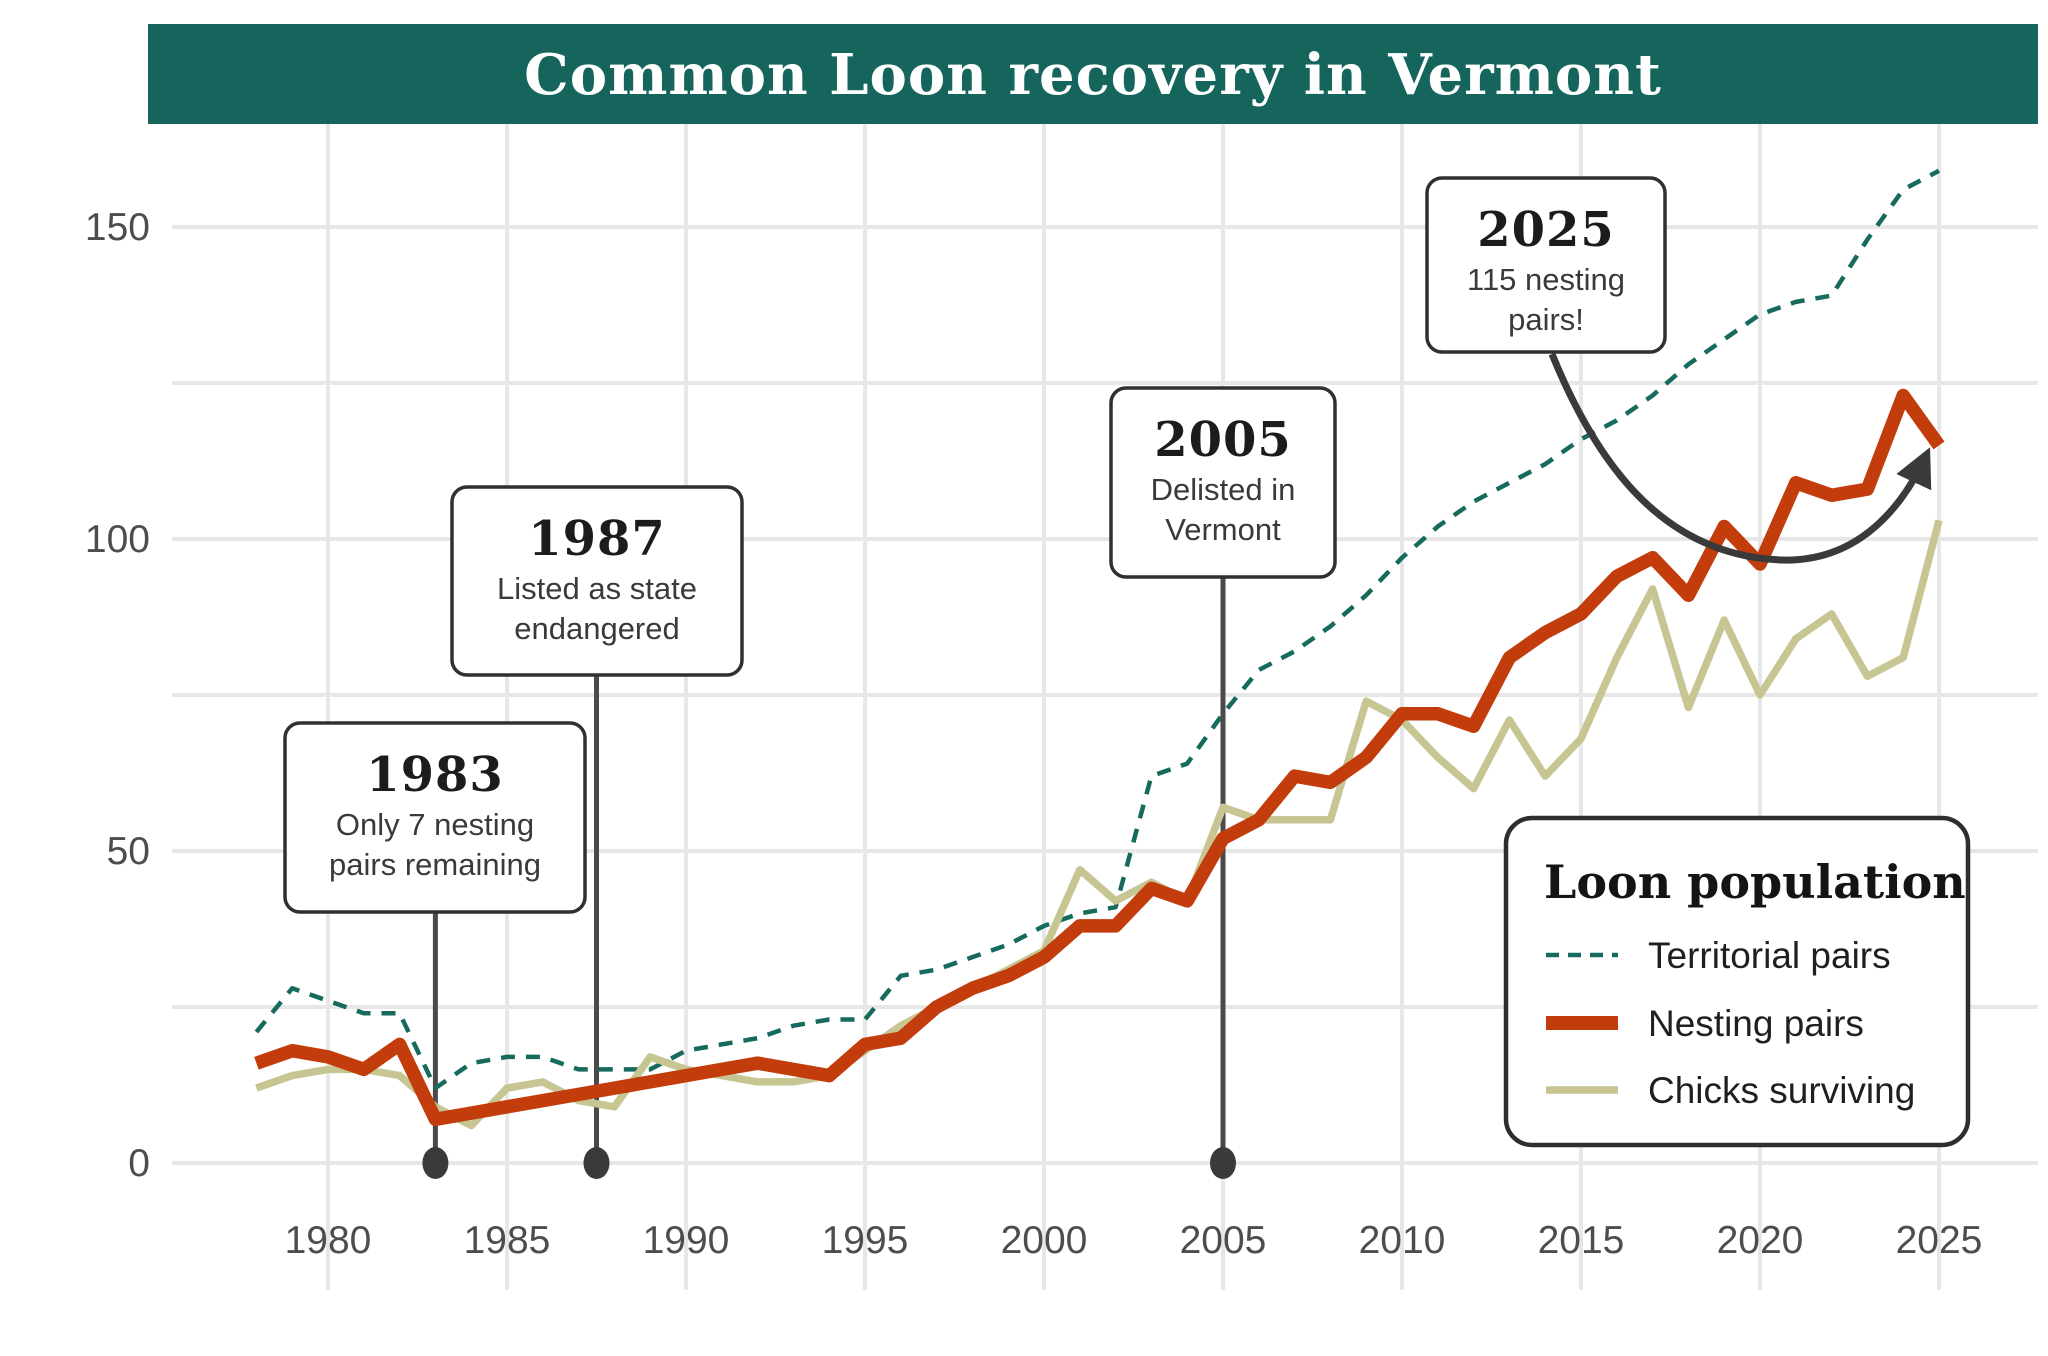  What do you see at coordinates (597, 588) in the screenshot?
I see `annotation-text-line: Listed as state` at bounding box center [597, 588].